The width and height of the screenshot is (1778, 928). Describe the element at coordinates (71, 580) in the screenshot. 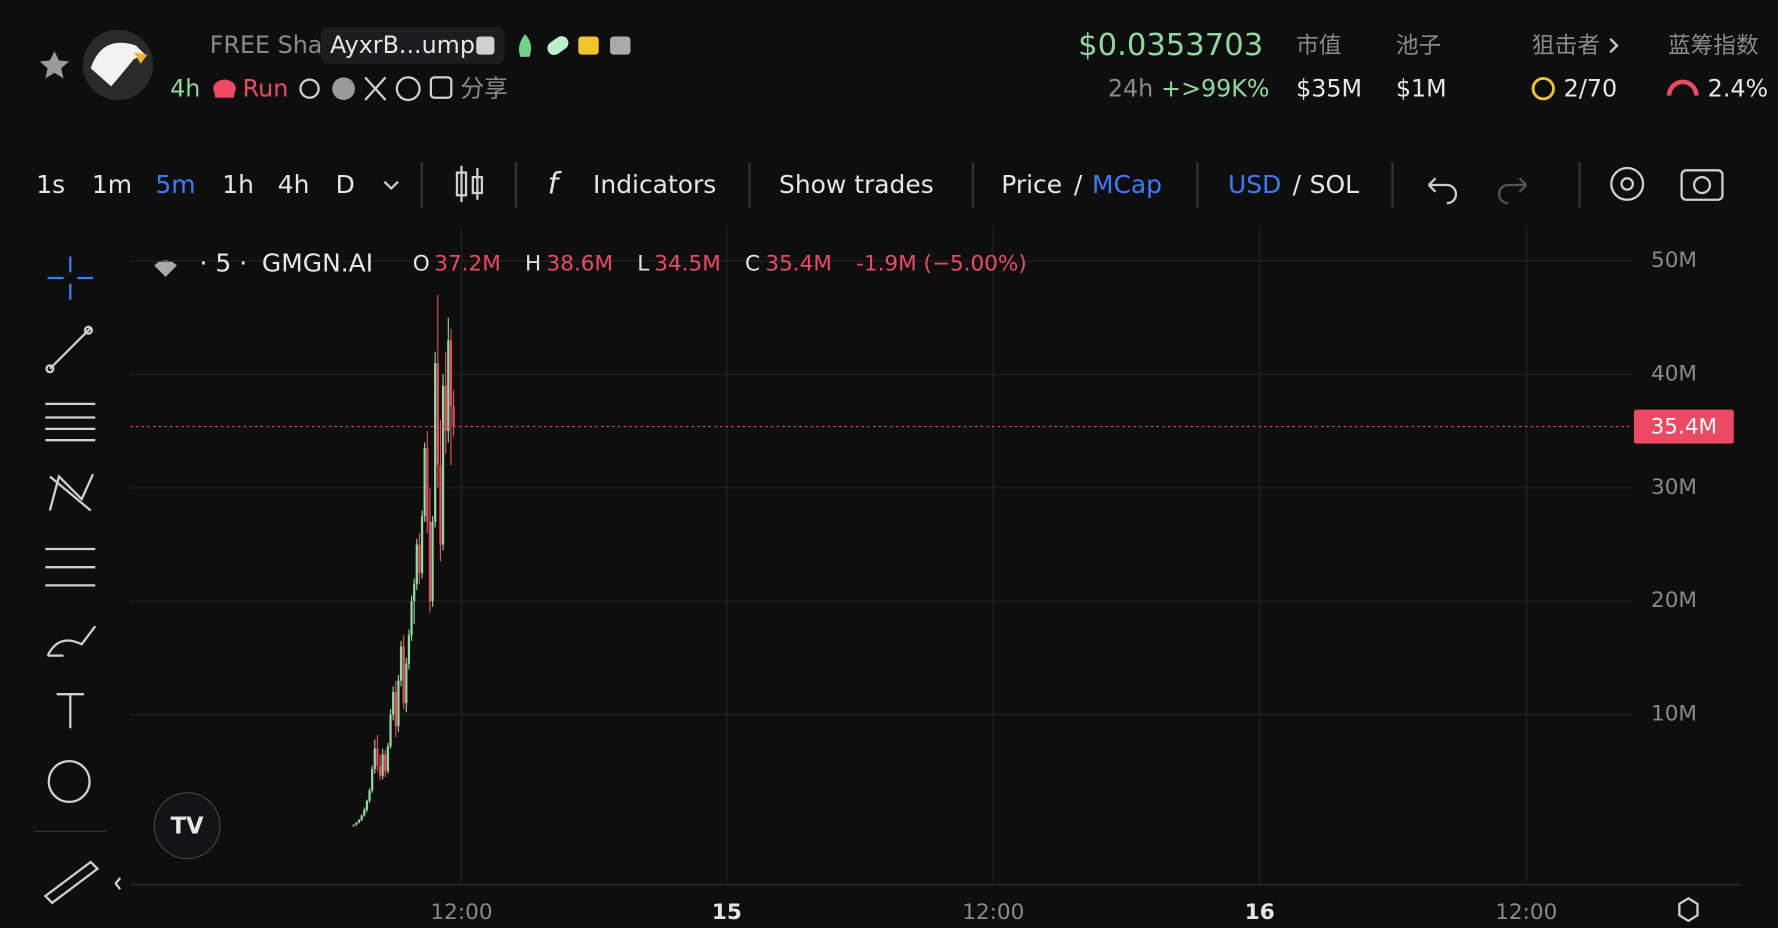

I see `drawing-tools` at that location.